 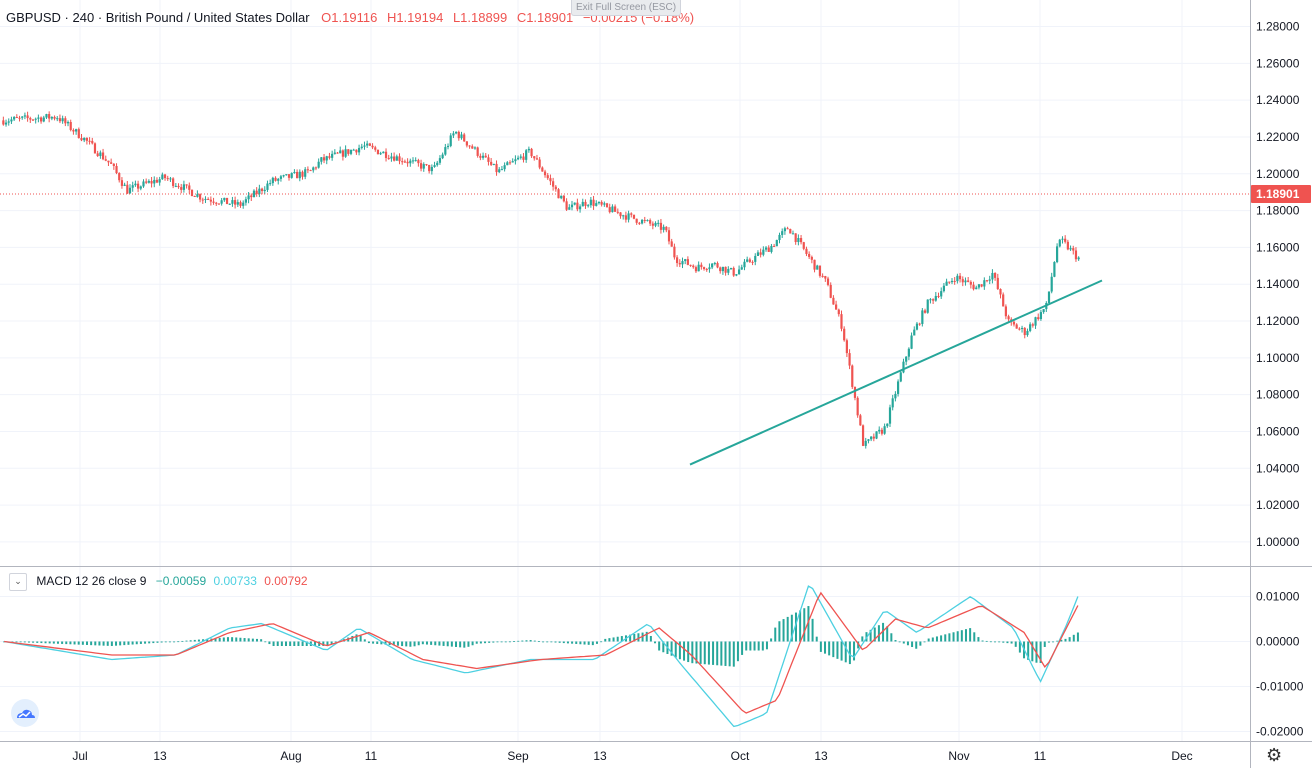 I want to click on symbol-name: GBPUSD, so click(x=33, y=17).